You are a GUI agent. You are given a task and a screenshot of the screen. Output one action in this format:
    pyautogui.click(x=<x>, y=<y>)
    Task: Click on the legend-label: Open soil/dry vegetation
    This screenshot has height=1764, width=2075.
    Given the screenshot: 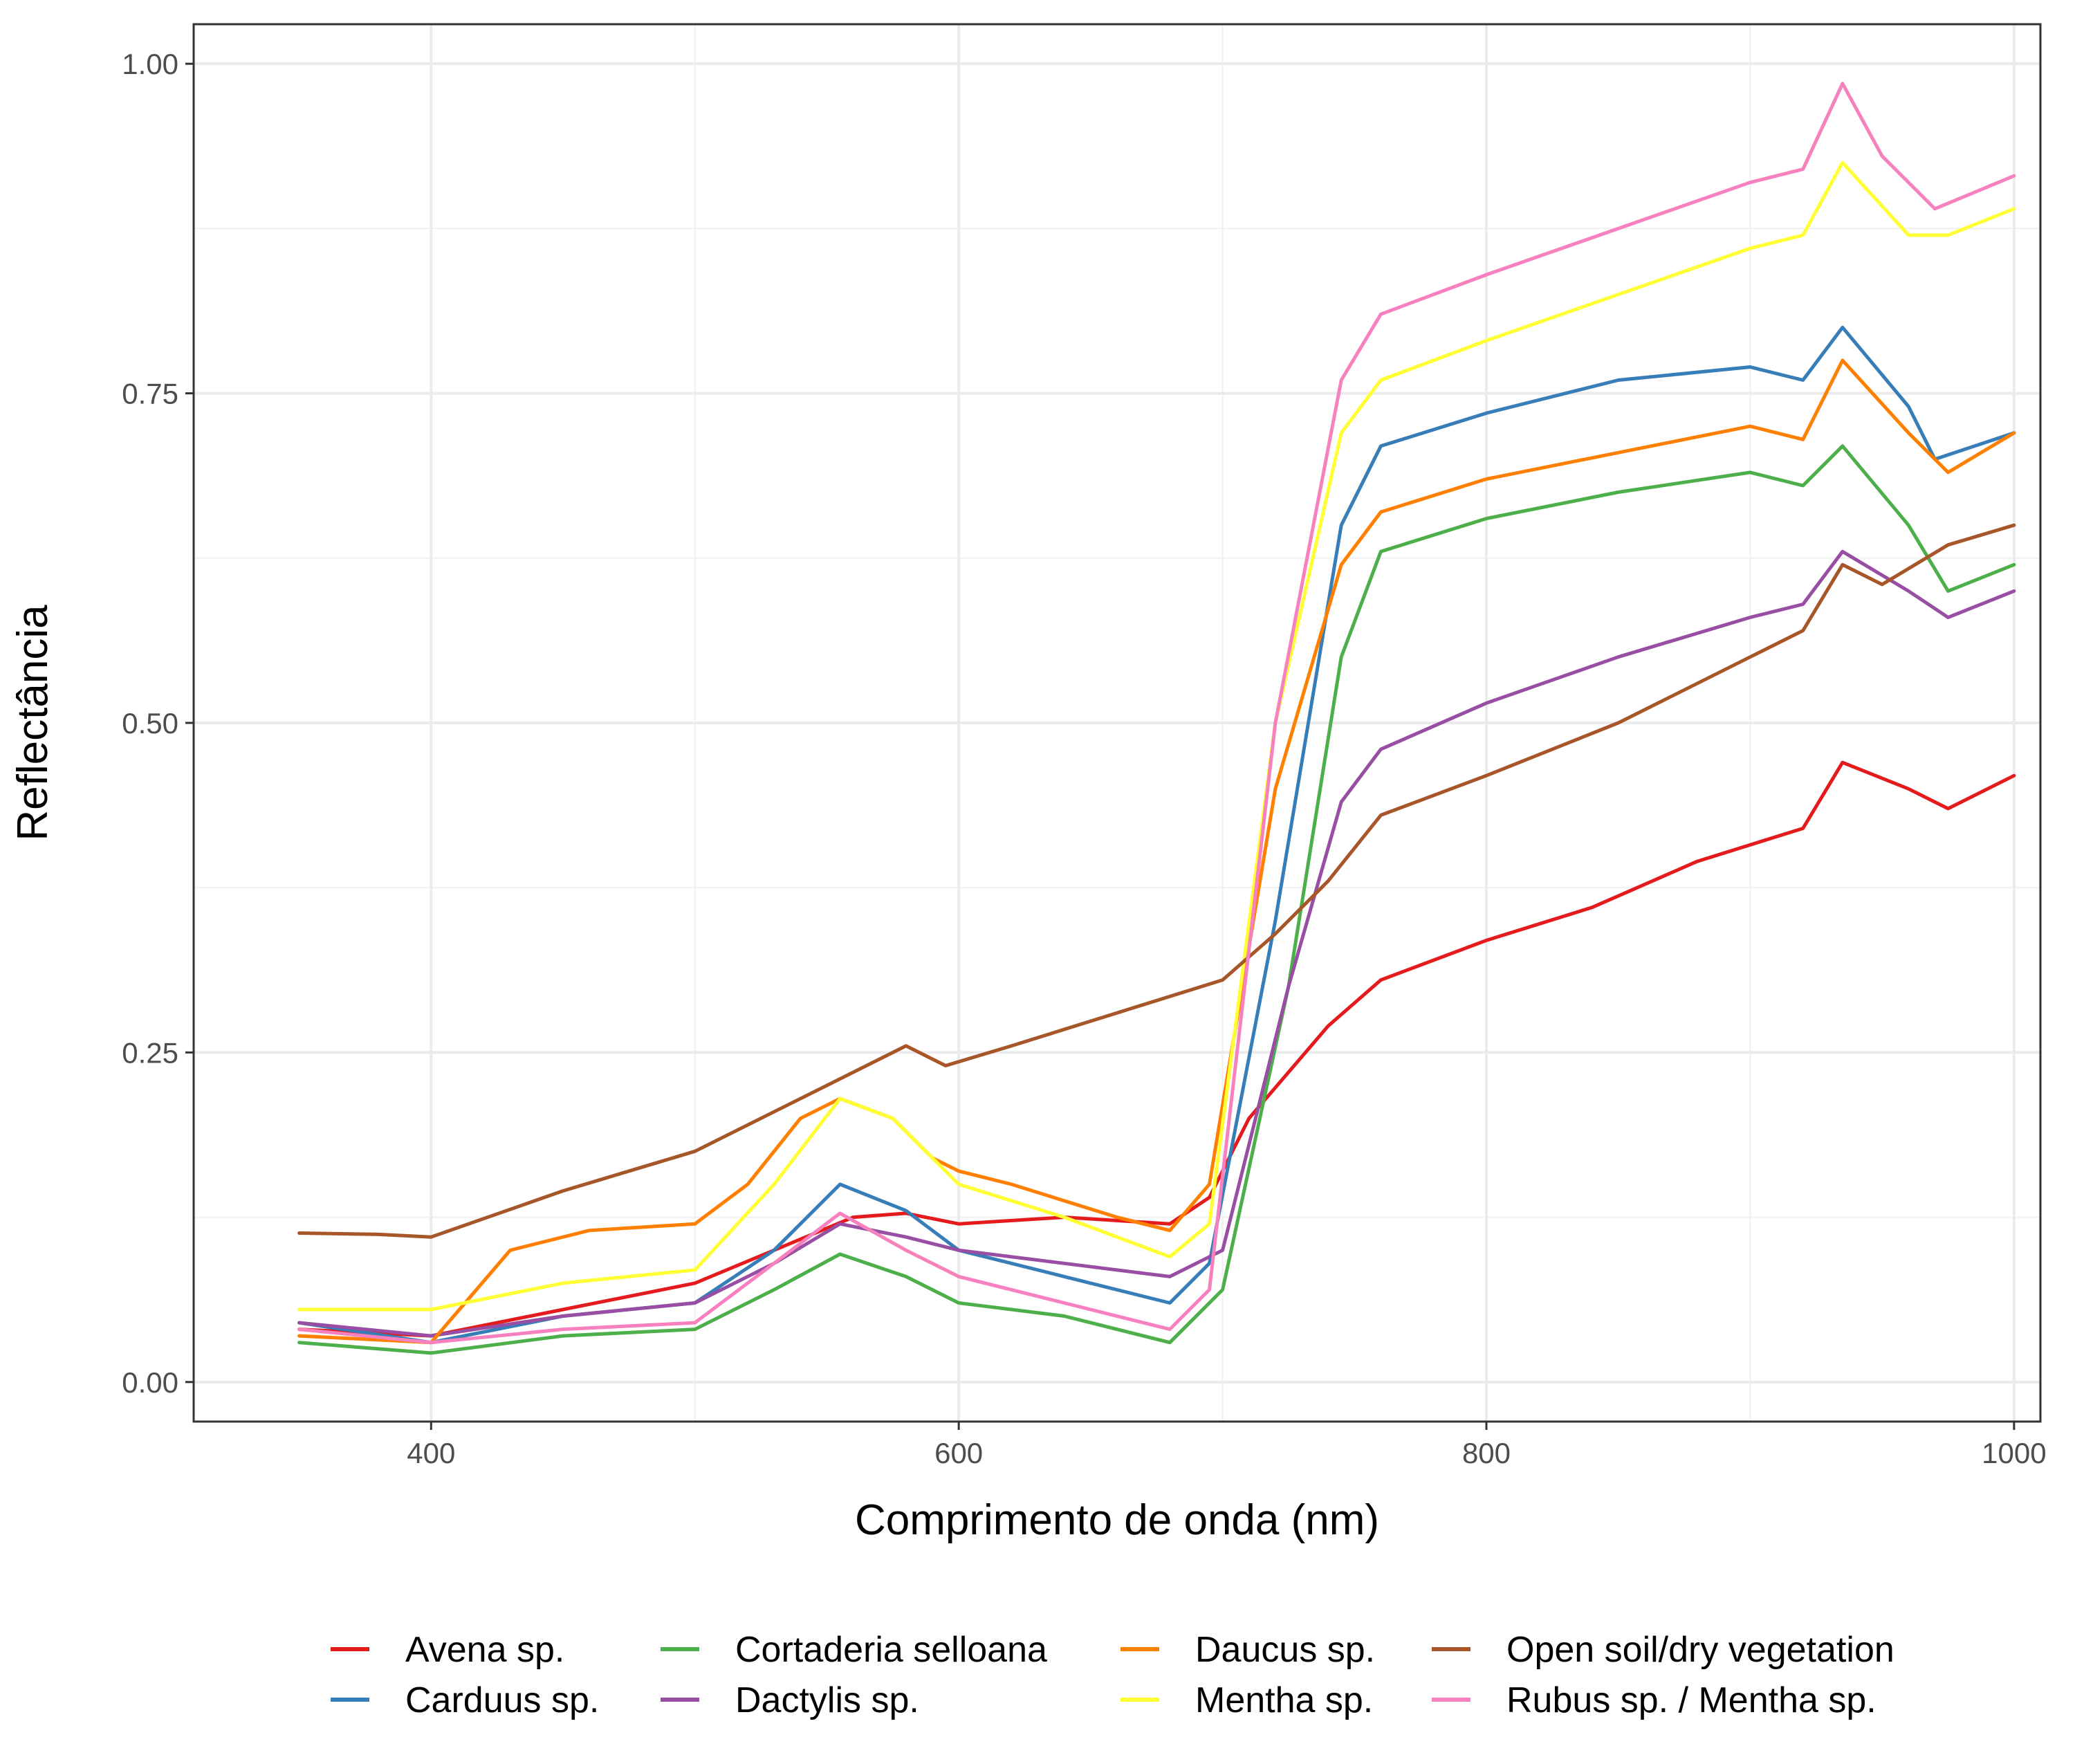 What is the action you would take?
    pyautogui.click(x=1700, y=1650)
    